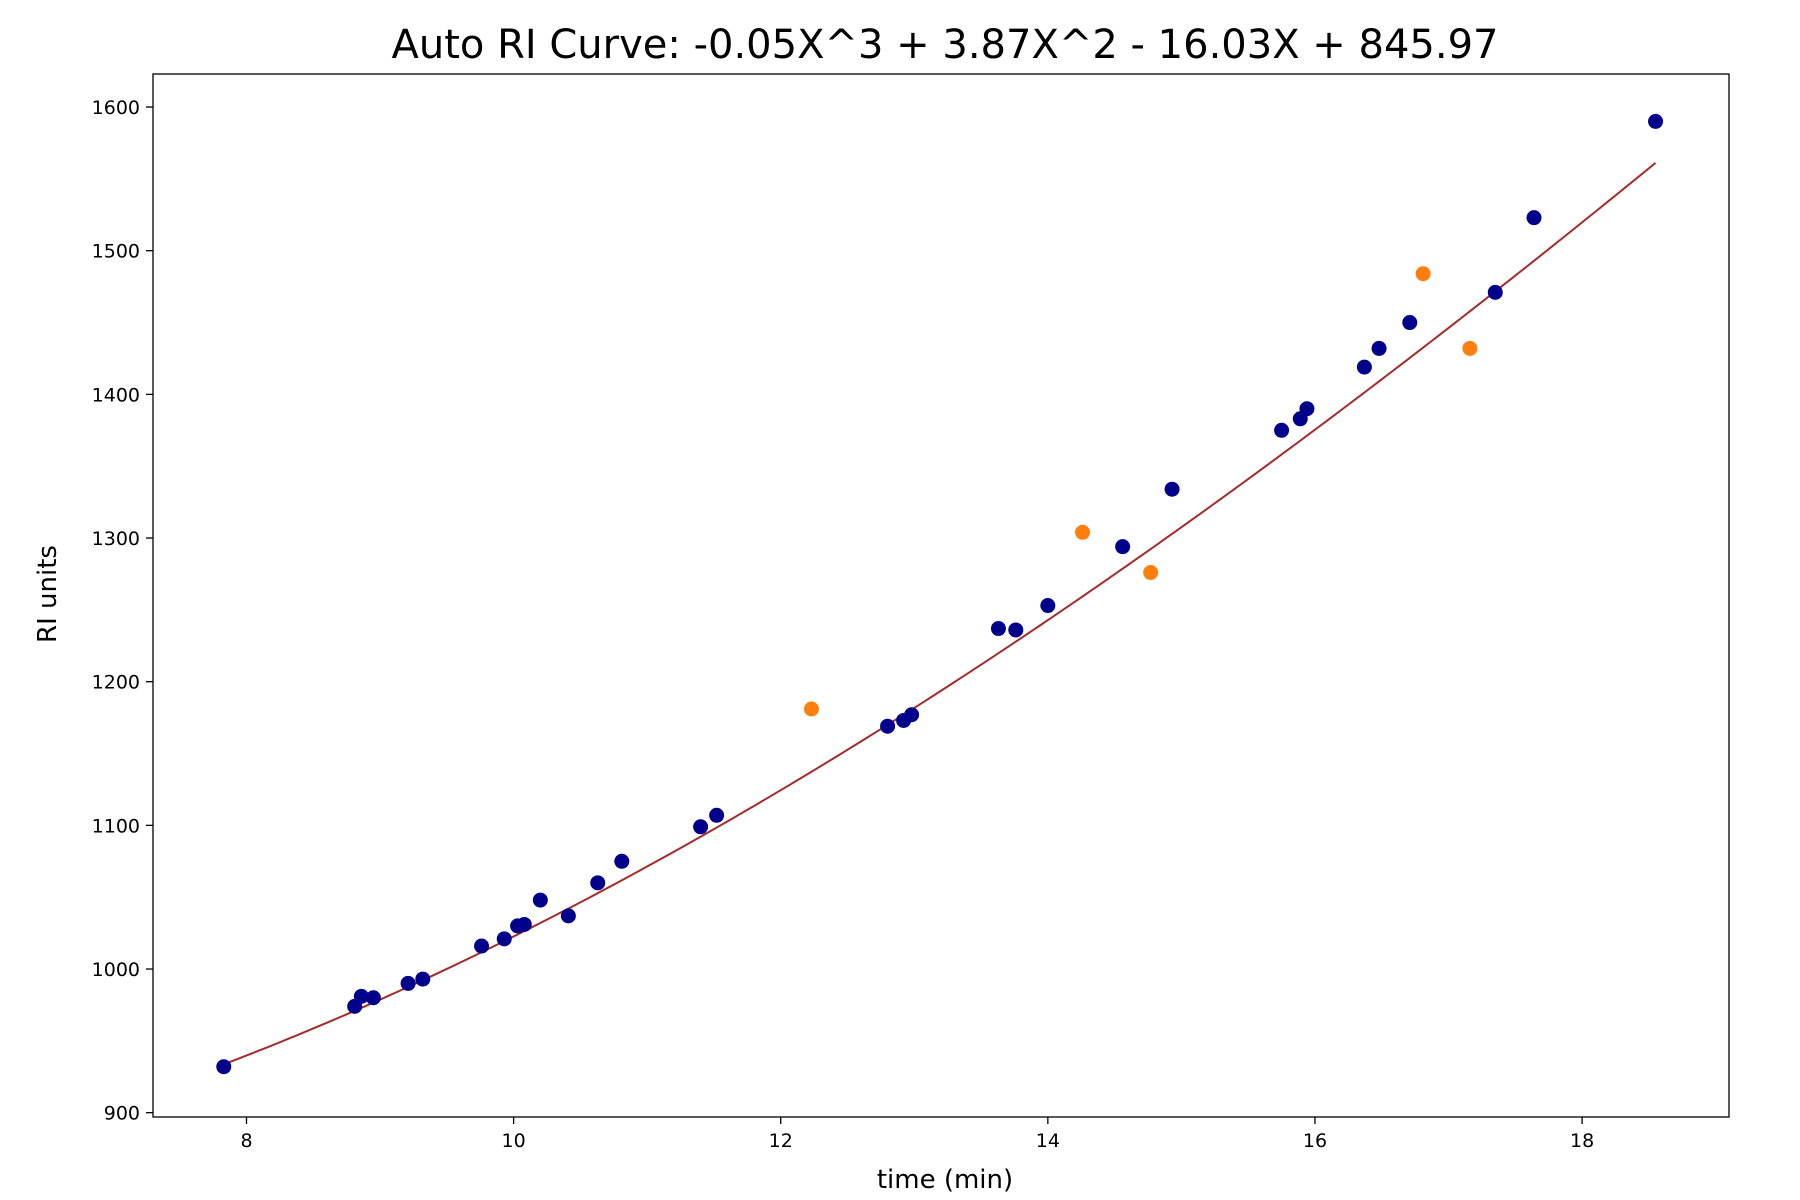 The image size is (1800, 1200). I want to click on x-axis-label: time (min), so click(945, 1180).